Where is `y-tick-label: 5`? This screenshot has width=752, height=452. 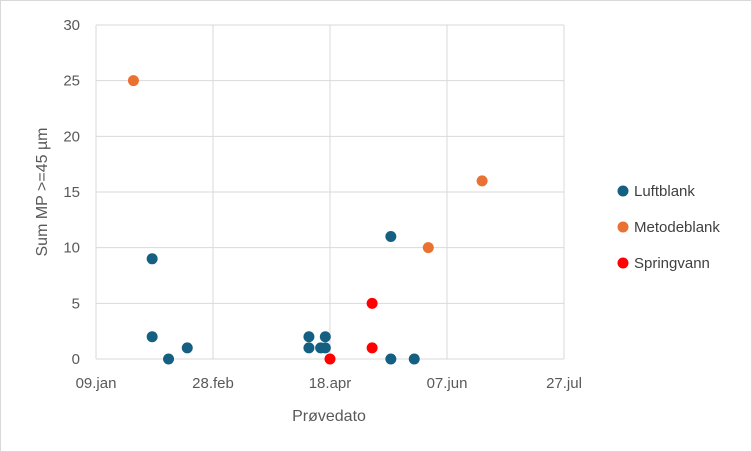
y-tick-label: 5 is located at coordinates (76, 303).